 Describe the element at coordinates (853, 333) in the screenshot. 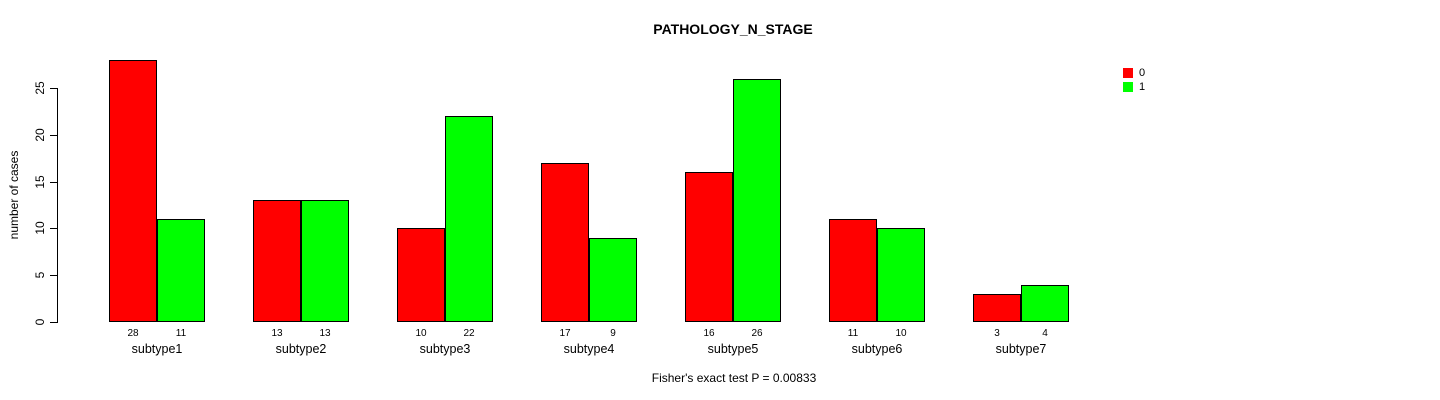

I see `count-label-subtype6-series-0: 11` at that location.